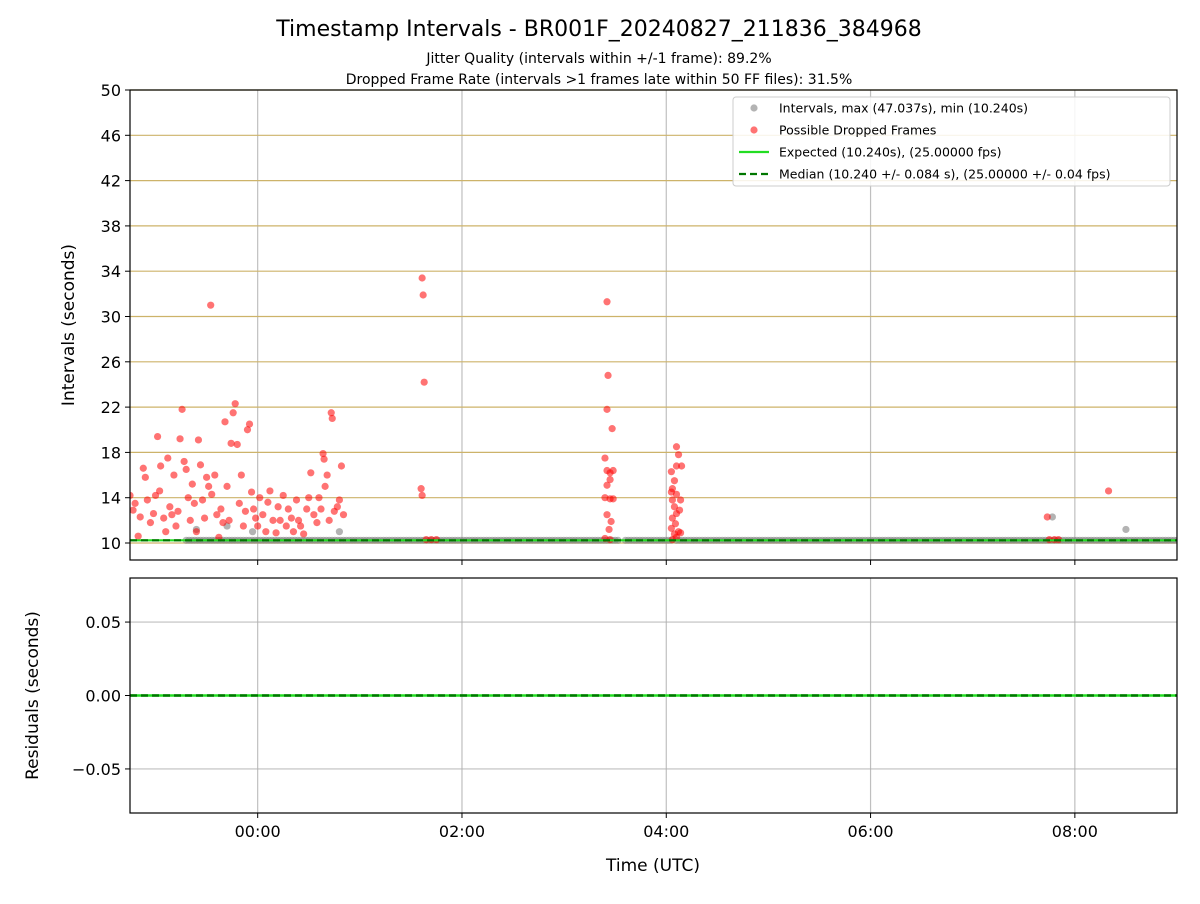  What do you see at coordinates (111, 543) in the screenshot?
I see `top-ytick-label: 10` at bounding box center [111, 543].